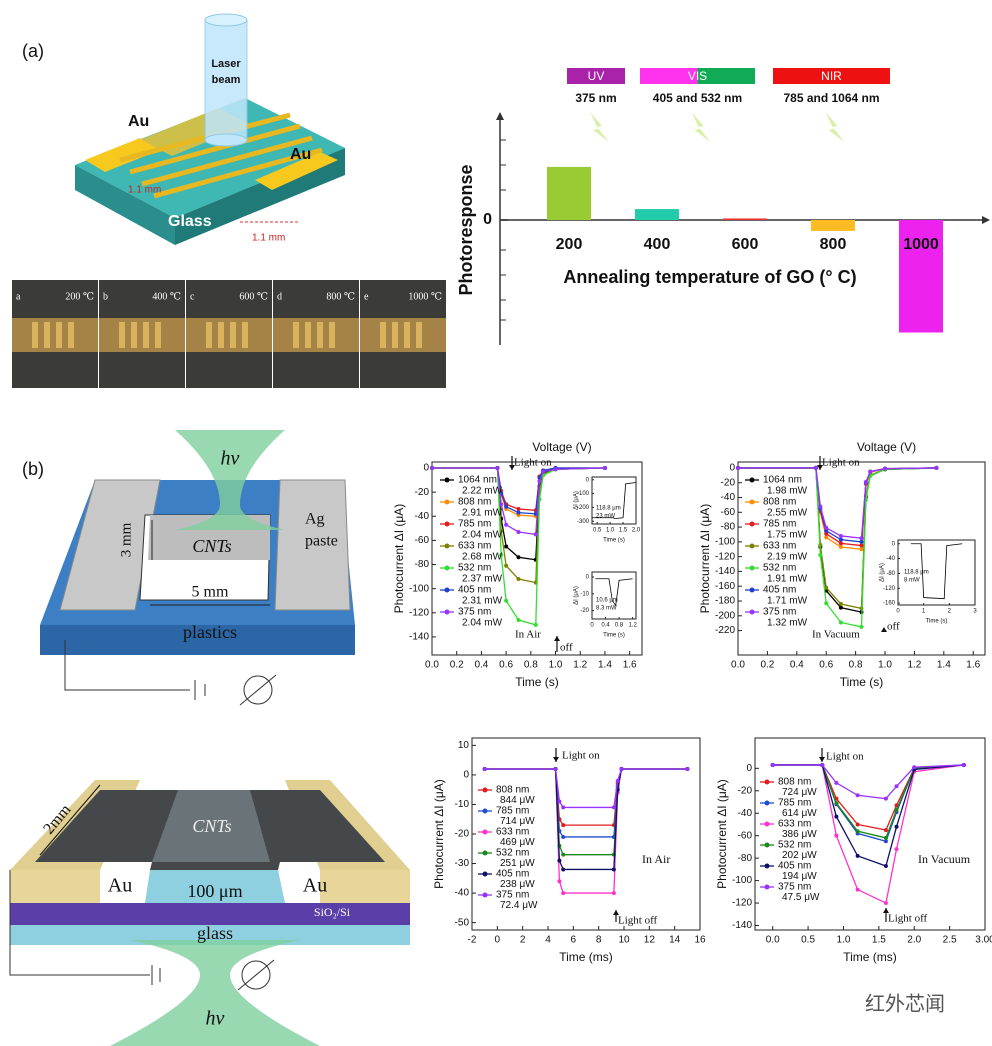  What do you see at coordinates (33, 469) in the screenshot?
I see `panel-label: (b)` at bounding box center [33, 469].